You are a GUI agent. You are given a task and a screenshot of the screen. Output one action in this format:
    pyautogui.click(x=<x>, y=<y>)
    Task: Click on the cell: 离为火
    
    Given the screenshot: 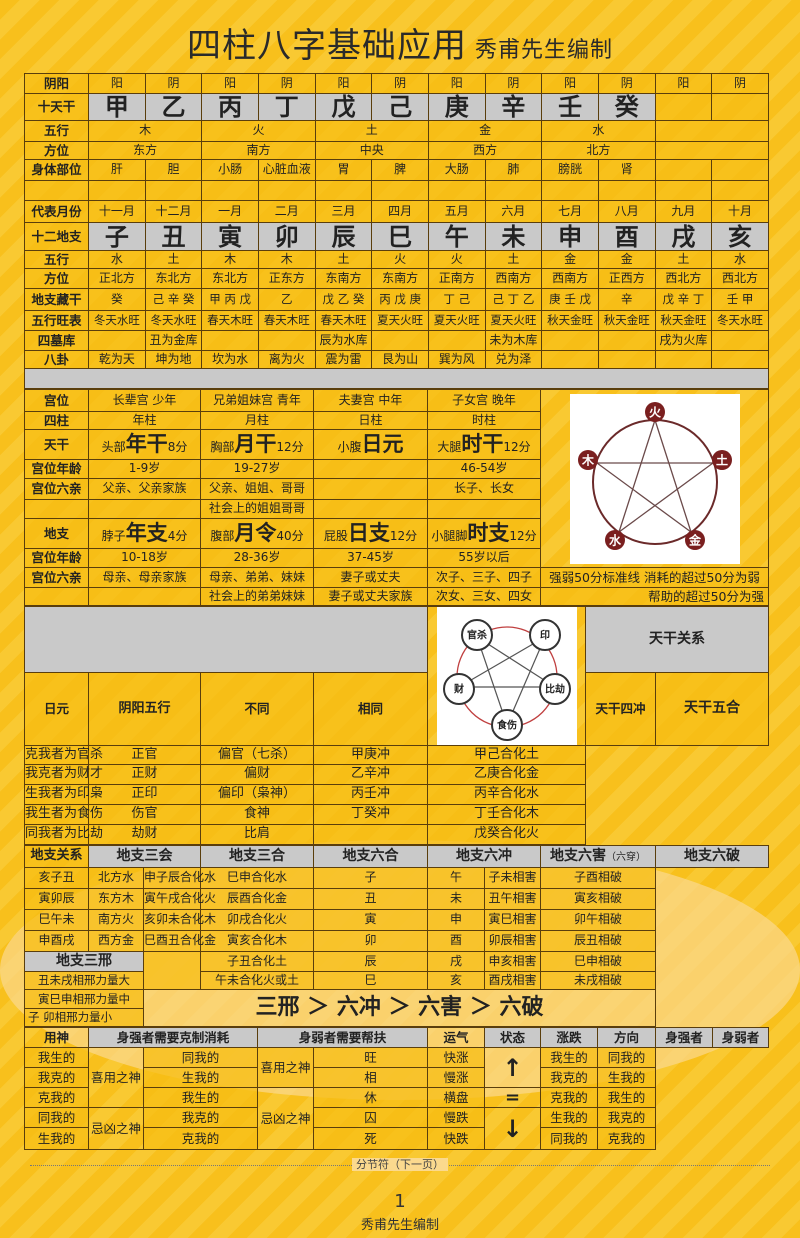 What is the action you would take?
    pyautogui.click(x=286, y=359)
    